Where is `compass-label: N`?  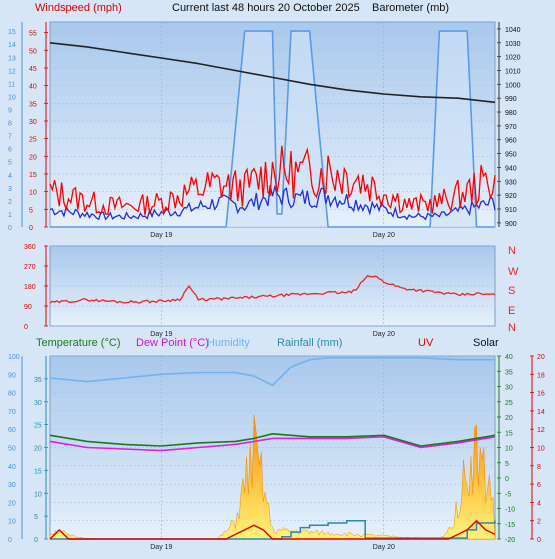 compass-label: N is located at coordinates (512, 251).